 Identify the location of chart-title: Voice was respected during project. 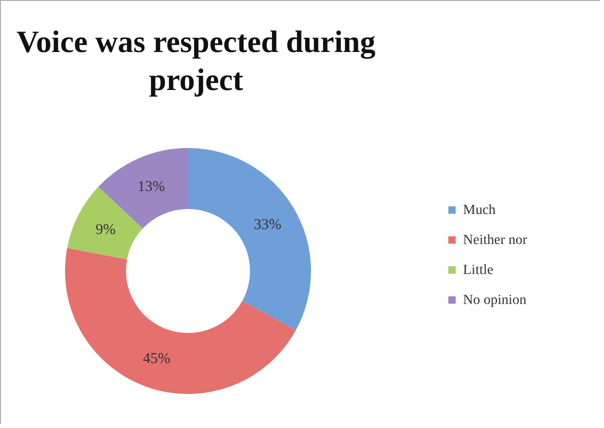
(196, 60).